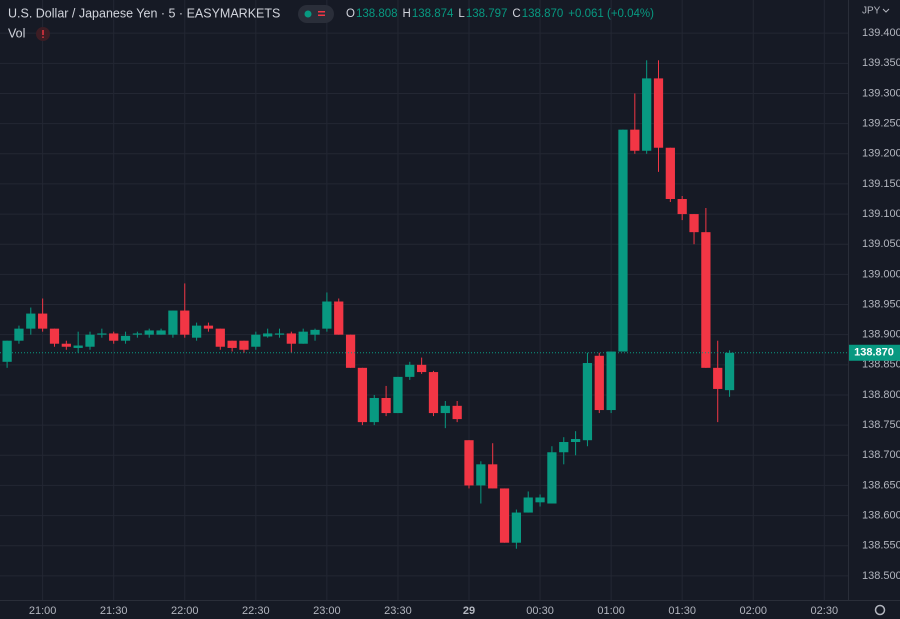 The image size is (900, 619). Describe the element at coordinates (881, 154) in the screenshot. I see `y-tick-label: 139.200` at that location.